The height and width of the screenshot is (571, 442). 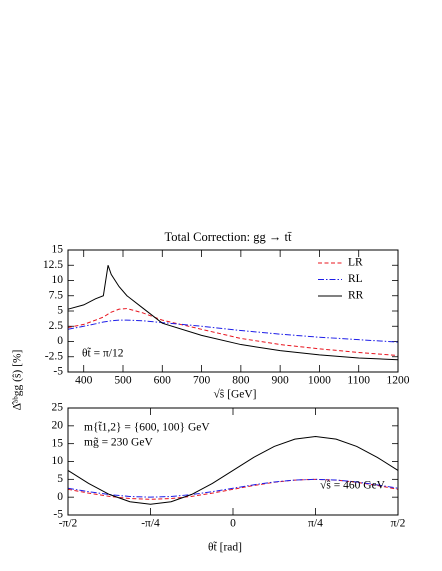 I want to click on x-axis-title: √ŝ [GeV], so click(x=234, y=394).